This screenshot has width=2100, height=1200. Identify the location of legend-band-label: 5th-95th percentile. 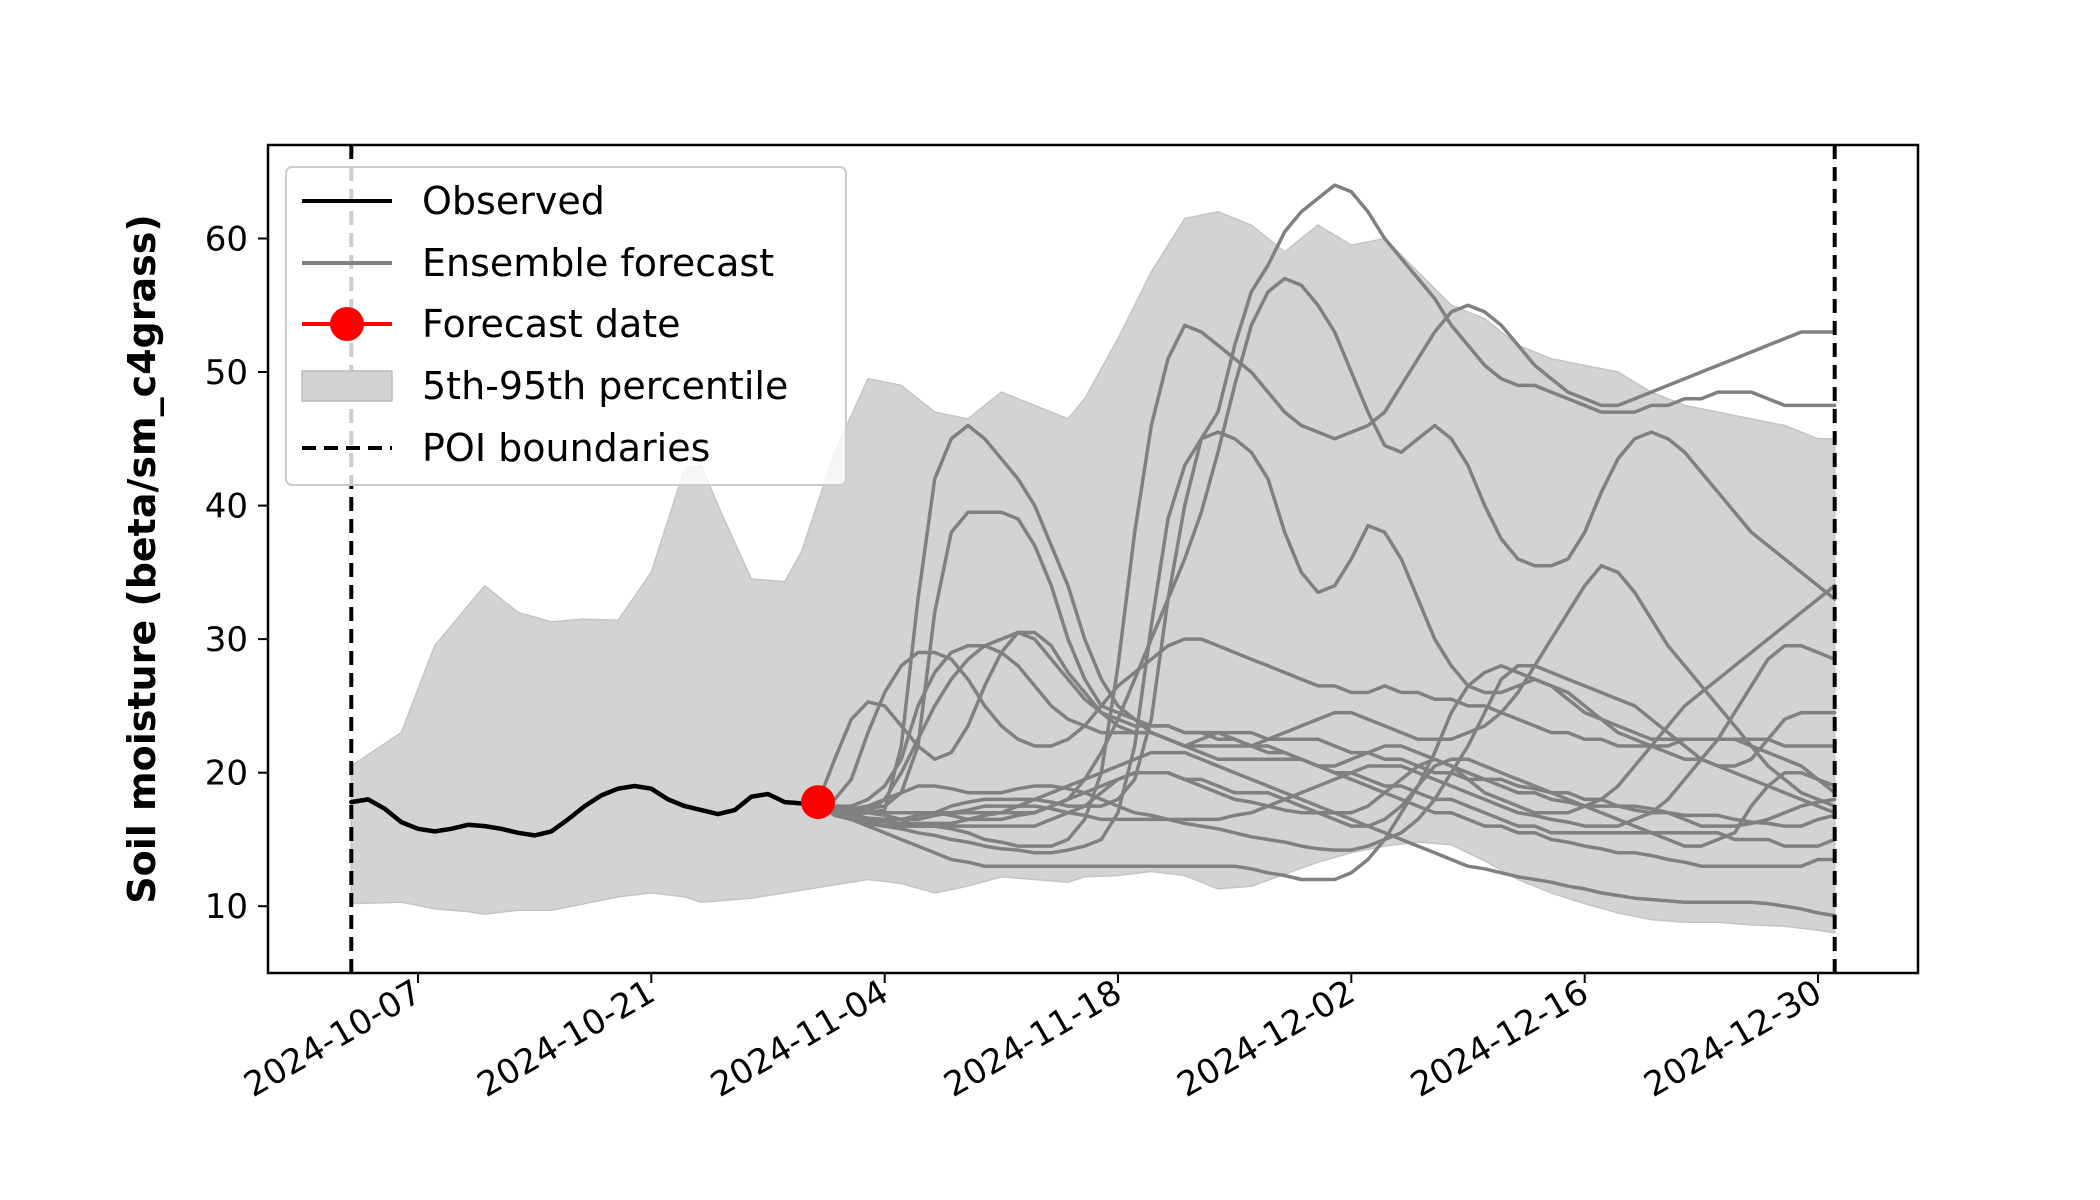
(605, 386).